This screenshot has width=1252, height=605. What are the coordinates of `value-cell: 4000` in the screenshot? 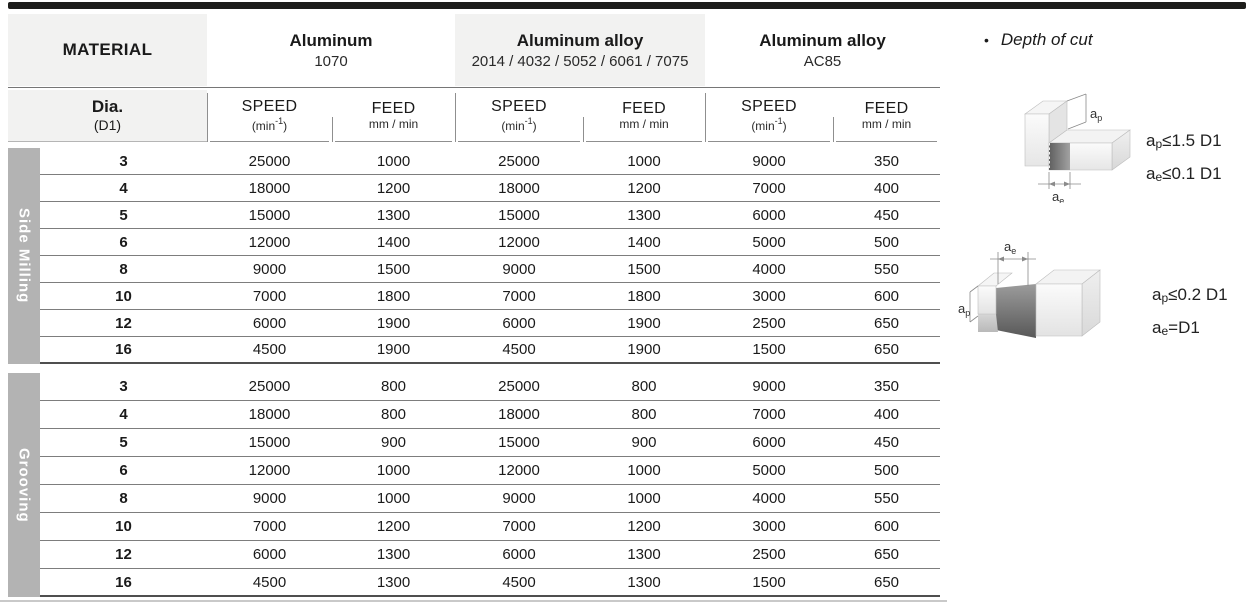 It's located at (769, 498).